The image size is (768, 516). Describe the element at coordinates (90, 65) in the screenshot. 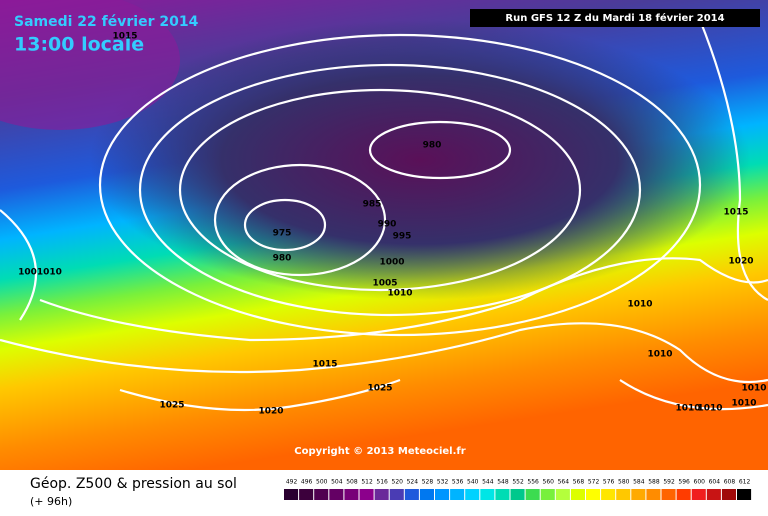

I see `purple-area` at that location.